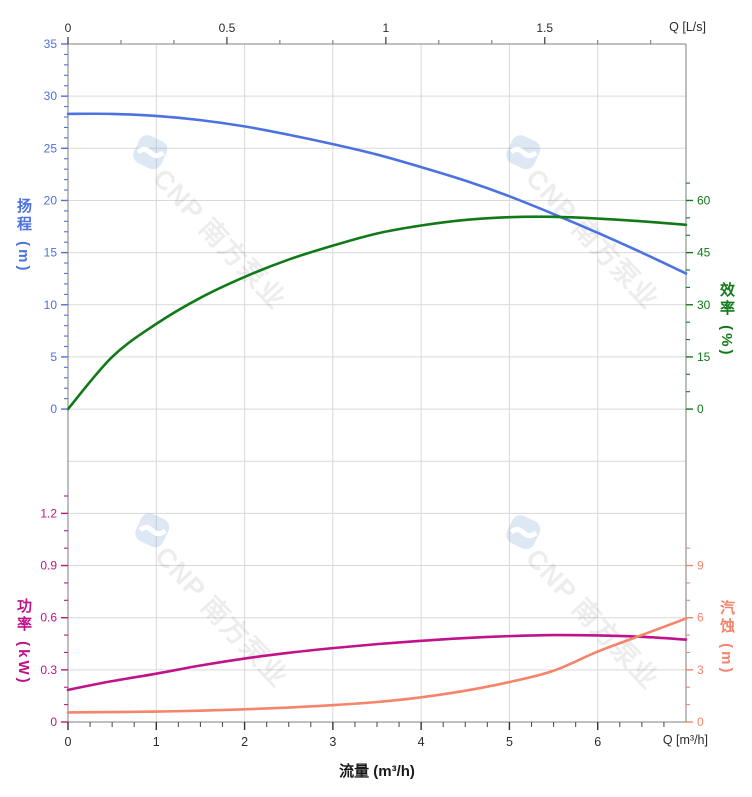 The height and width of the screenshot is (797, 752). Describe the element at coordinates (365, 735) in the screenshot. I see `bottom-flow-axis: 0 1 2 3 4 5 6` at that location.